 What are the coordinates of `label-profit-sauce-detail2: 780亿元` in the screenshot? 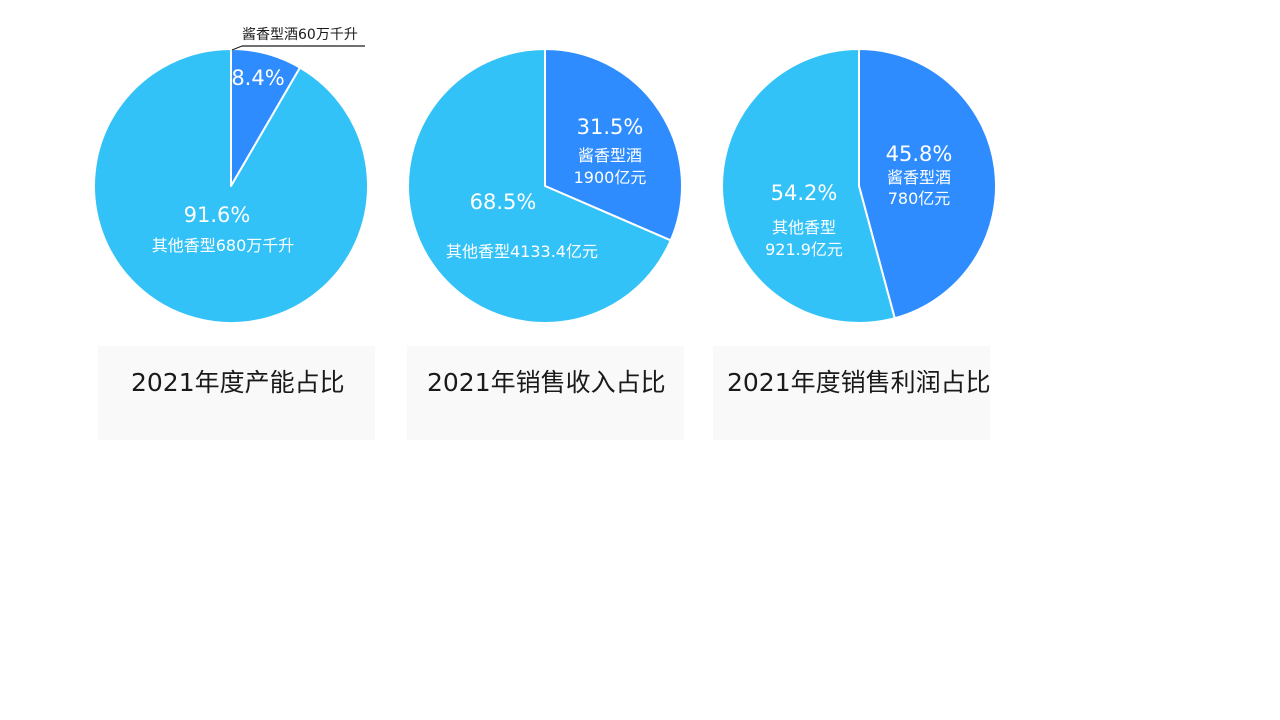 It's located at (919, 198).